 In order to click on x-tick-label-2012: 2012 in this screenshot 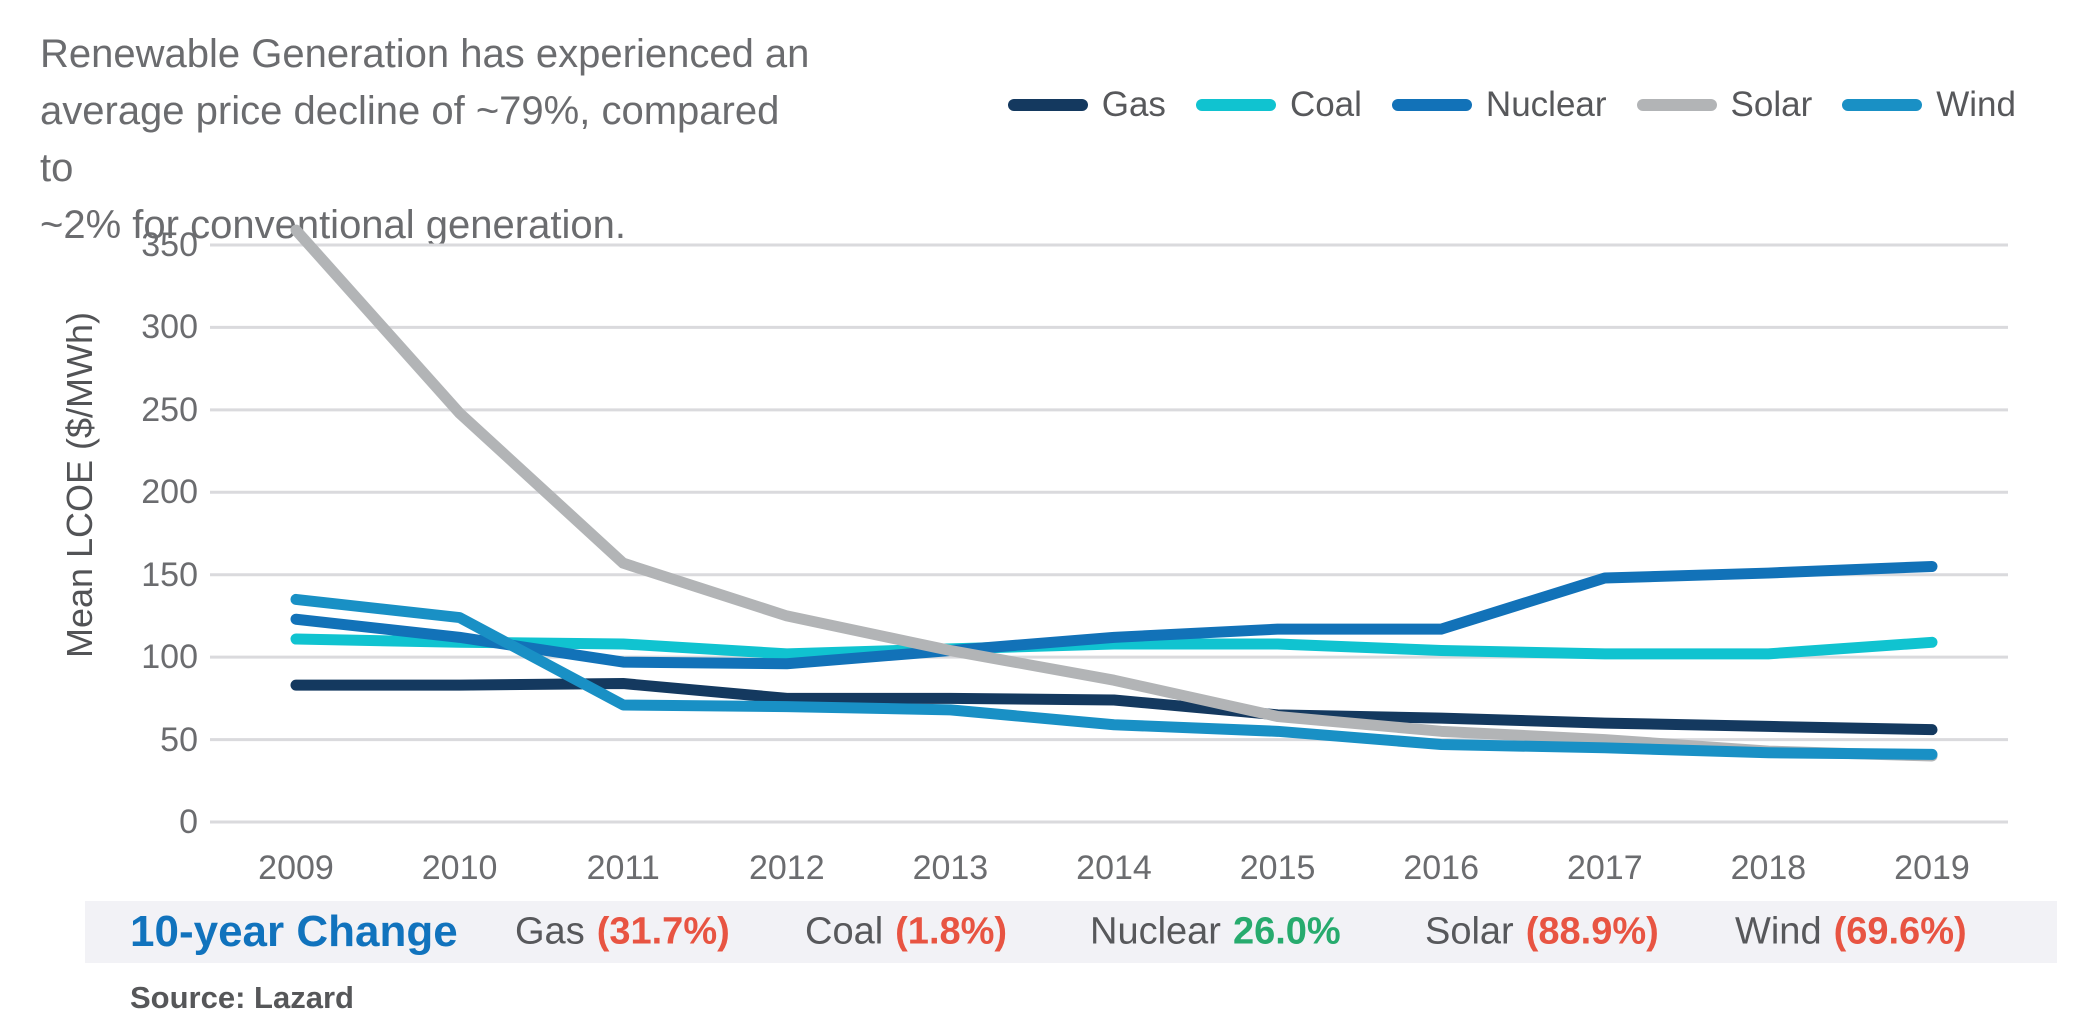, I will do `click(786, 868)`.